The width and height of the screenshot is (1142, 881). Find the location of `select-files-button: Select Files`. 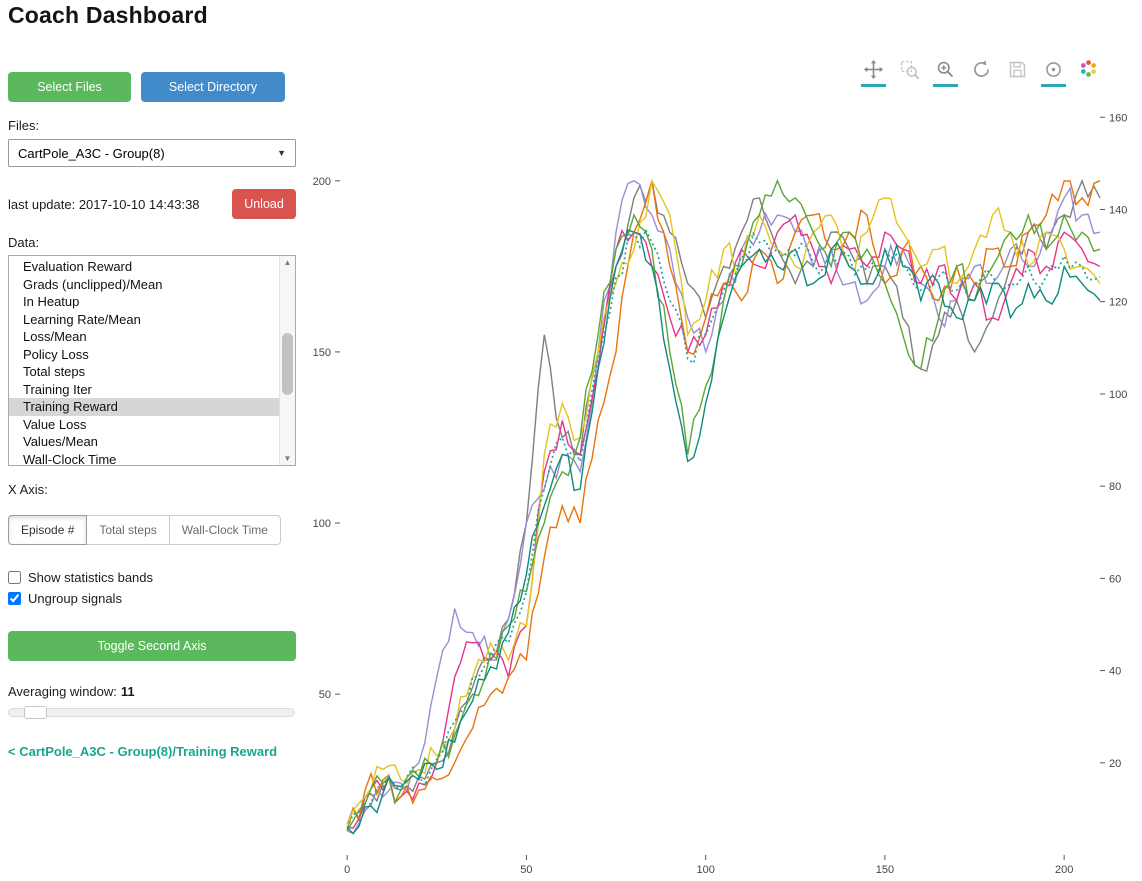

select-files-button: Select Files is located at coordinates (69, 87).